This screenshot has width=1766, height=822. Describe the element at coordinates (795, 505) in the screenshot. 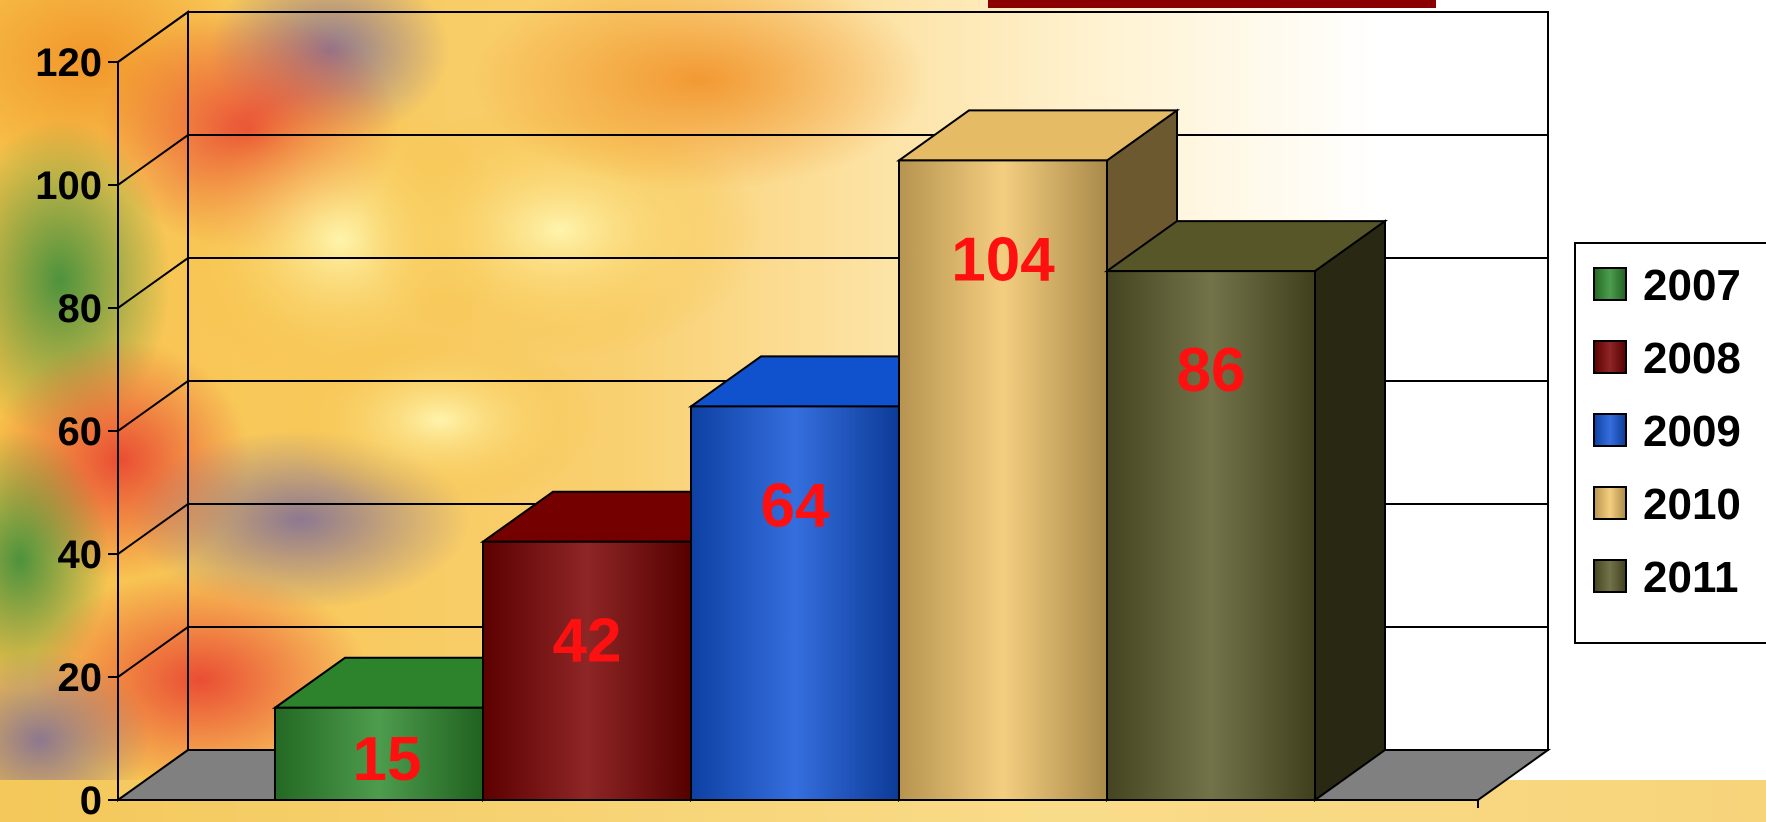

I see `data-label: 64` at that location.